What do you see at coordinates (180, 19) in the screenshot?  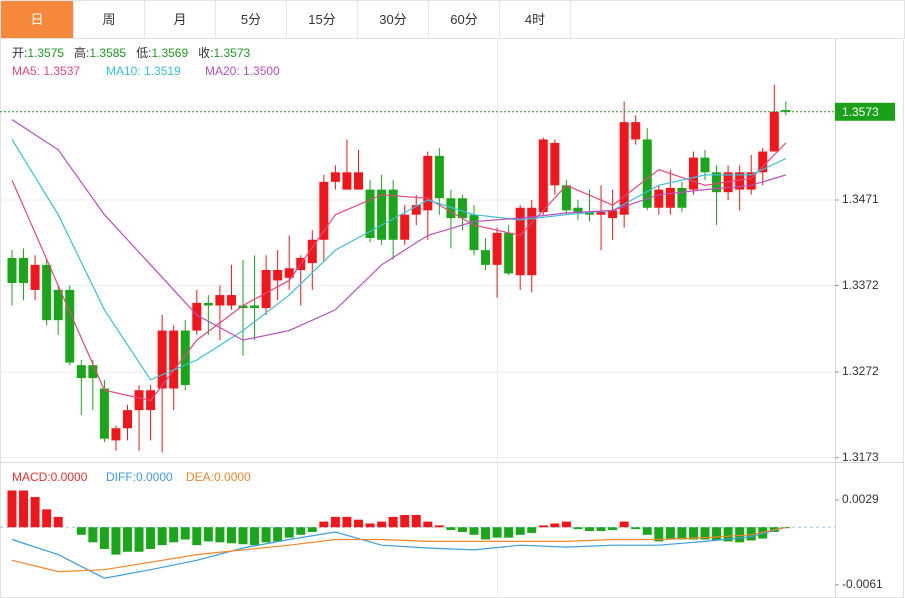 I see `period-tab: 月` at bounding box center [180, 19].